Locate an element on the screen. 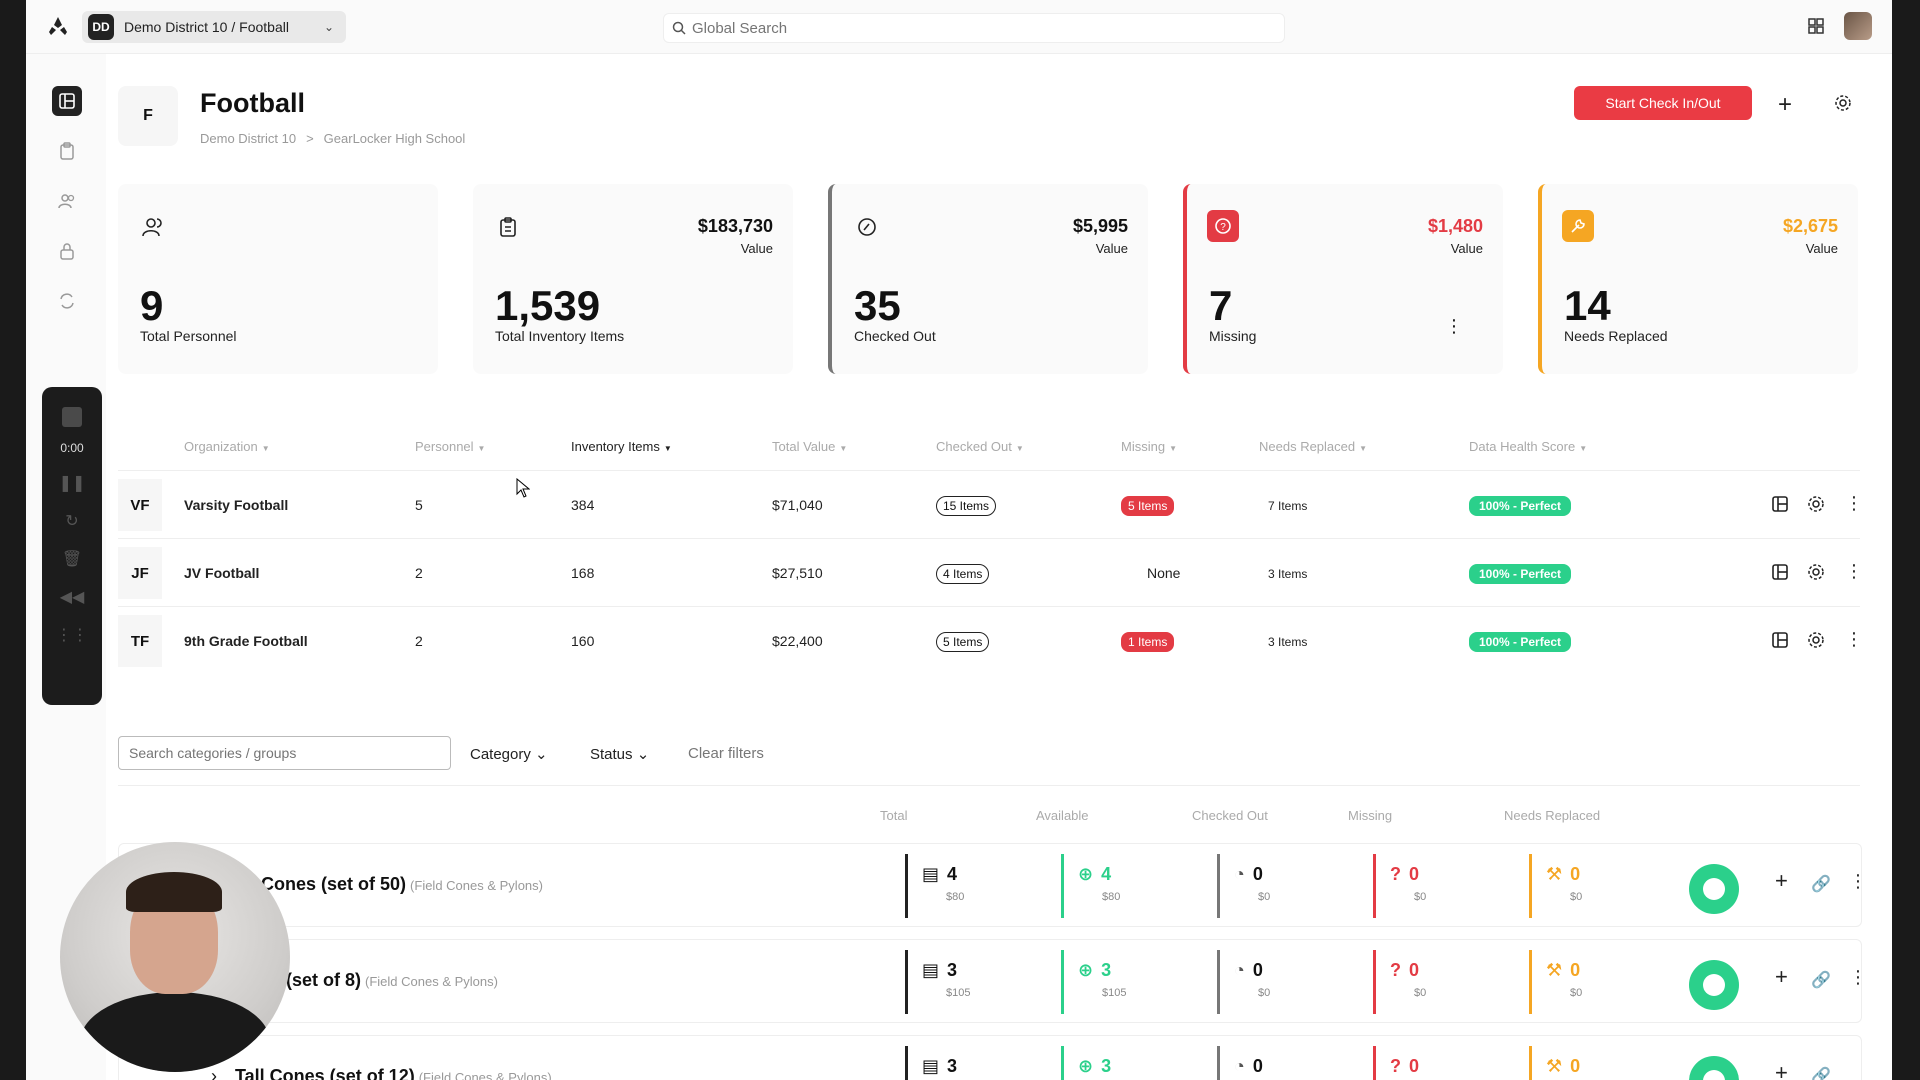 The width and height of the screenshot is (1920, 1080). org-name: JV Football is located at coordinates (222, 573).